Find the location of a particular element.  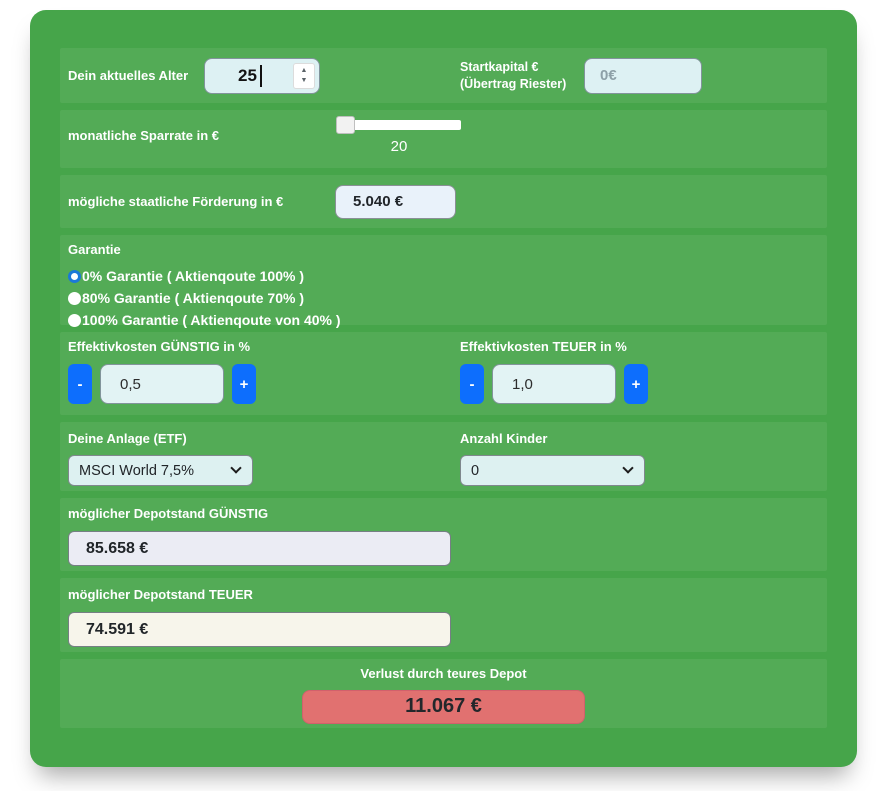

anlage-label: Deine Anlage (ETF) is located at coordinates (127, 438).